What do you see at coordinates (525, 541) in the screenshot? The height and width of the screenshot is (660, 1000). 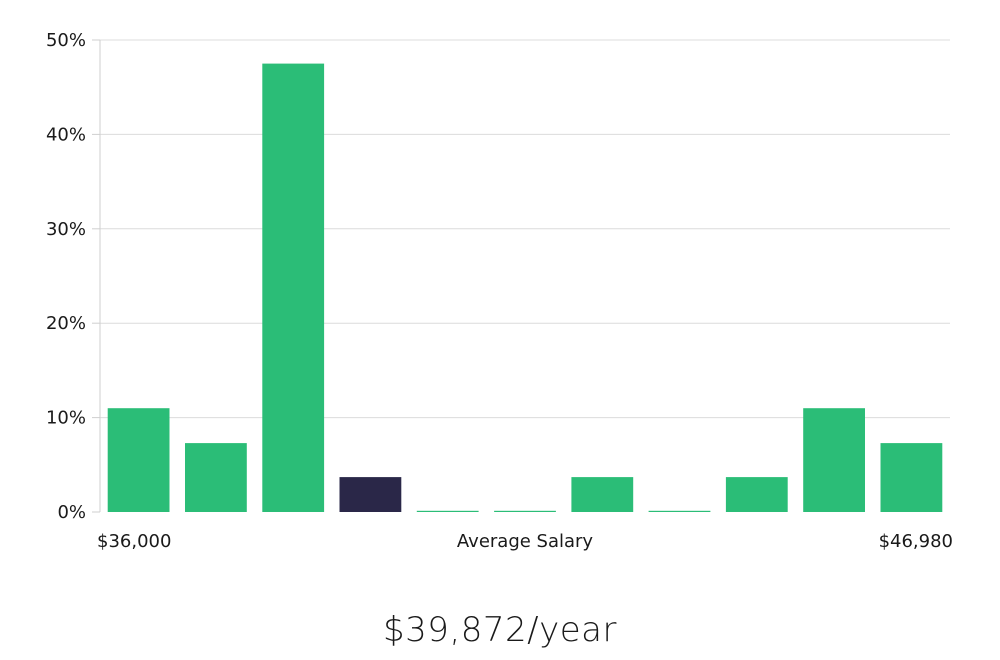 I see `x-axis-title: Average Salary` at bounding box center [525, 541].